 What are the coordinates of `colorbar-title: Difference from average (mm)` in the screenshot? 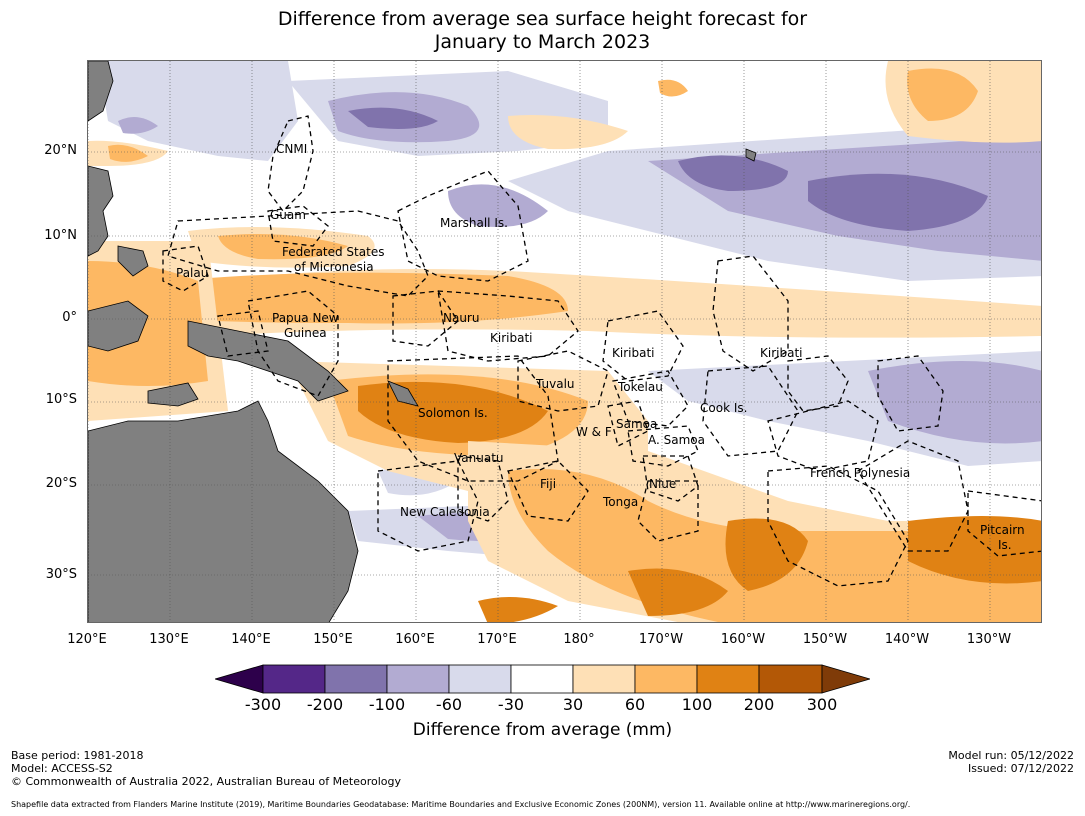 It's located at (542, 730).